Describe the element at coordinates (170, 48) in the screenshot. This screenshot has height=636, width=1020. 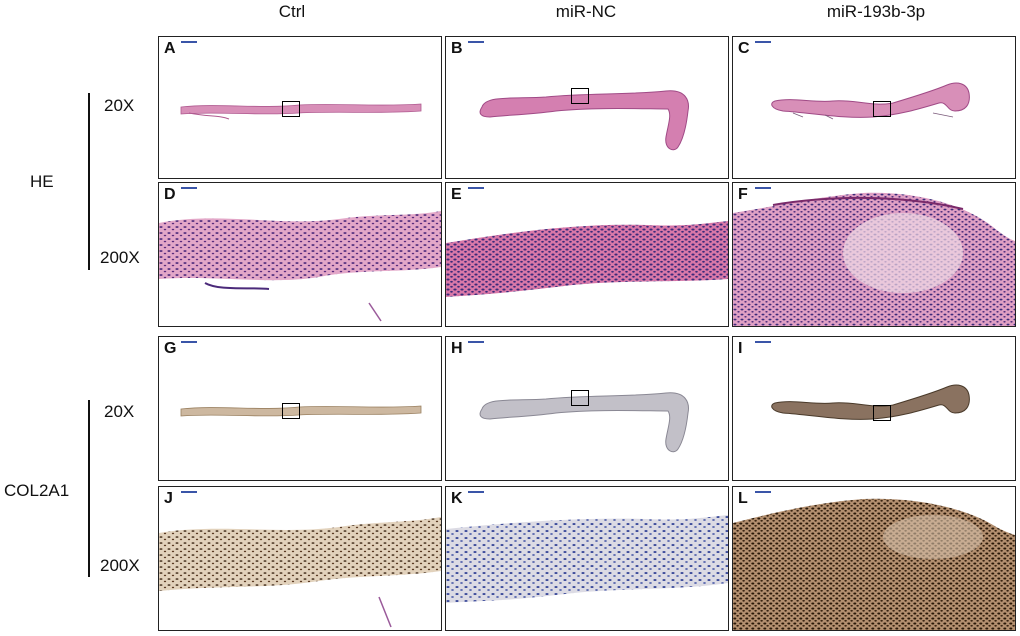
I see `panel-letter: A` at that location.